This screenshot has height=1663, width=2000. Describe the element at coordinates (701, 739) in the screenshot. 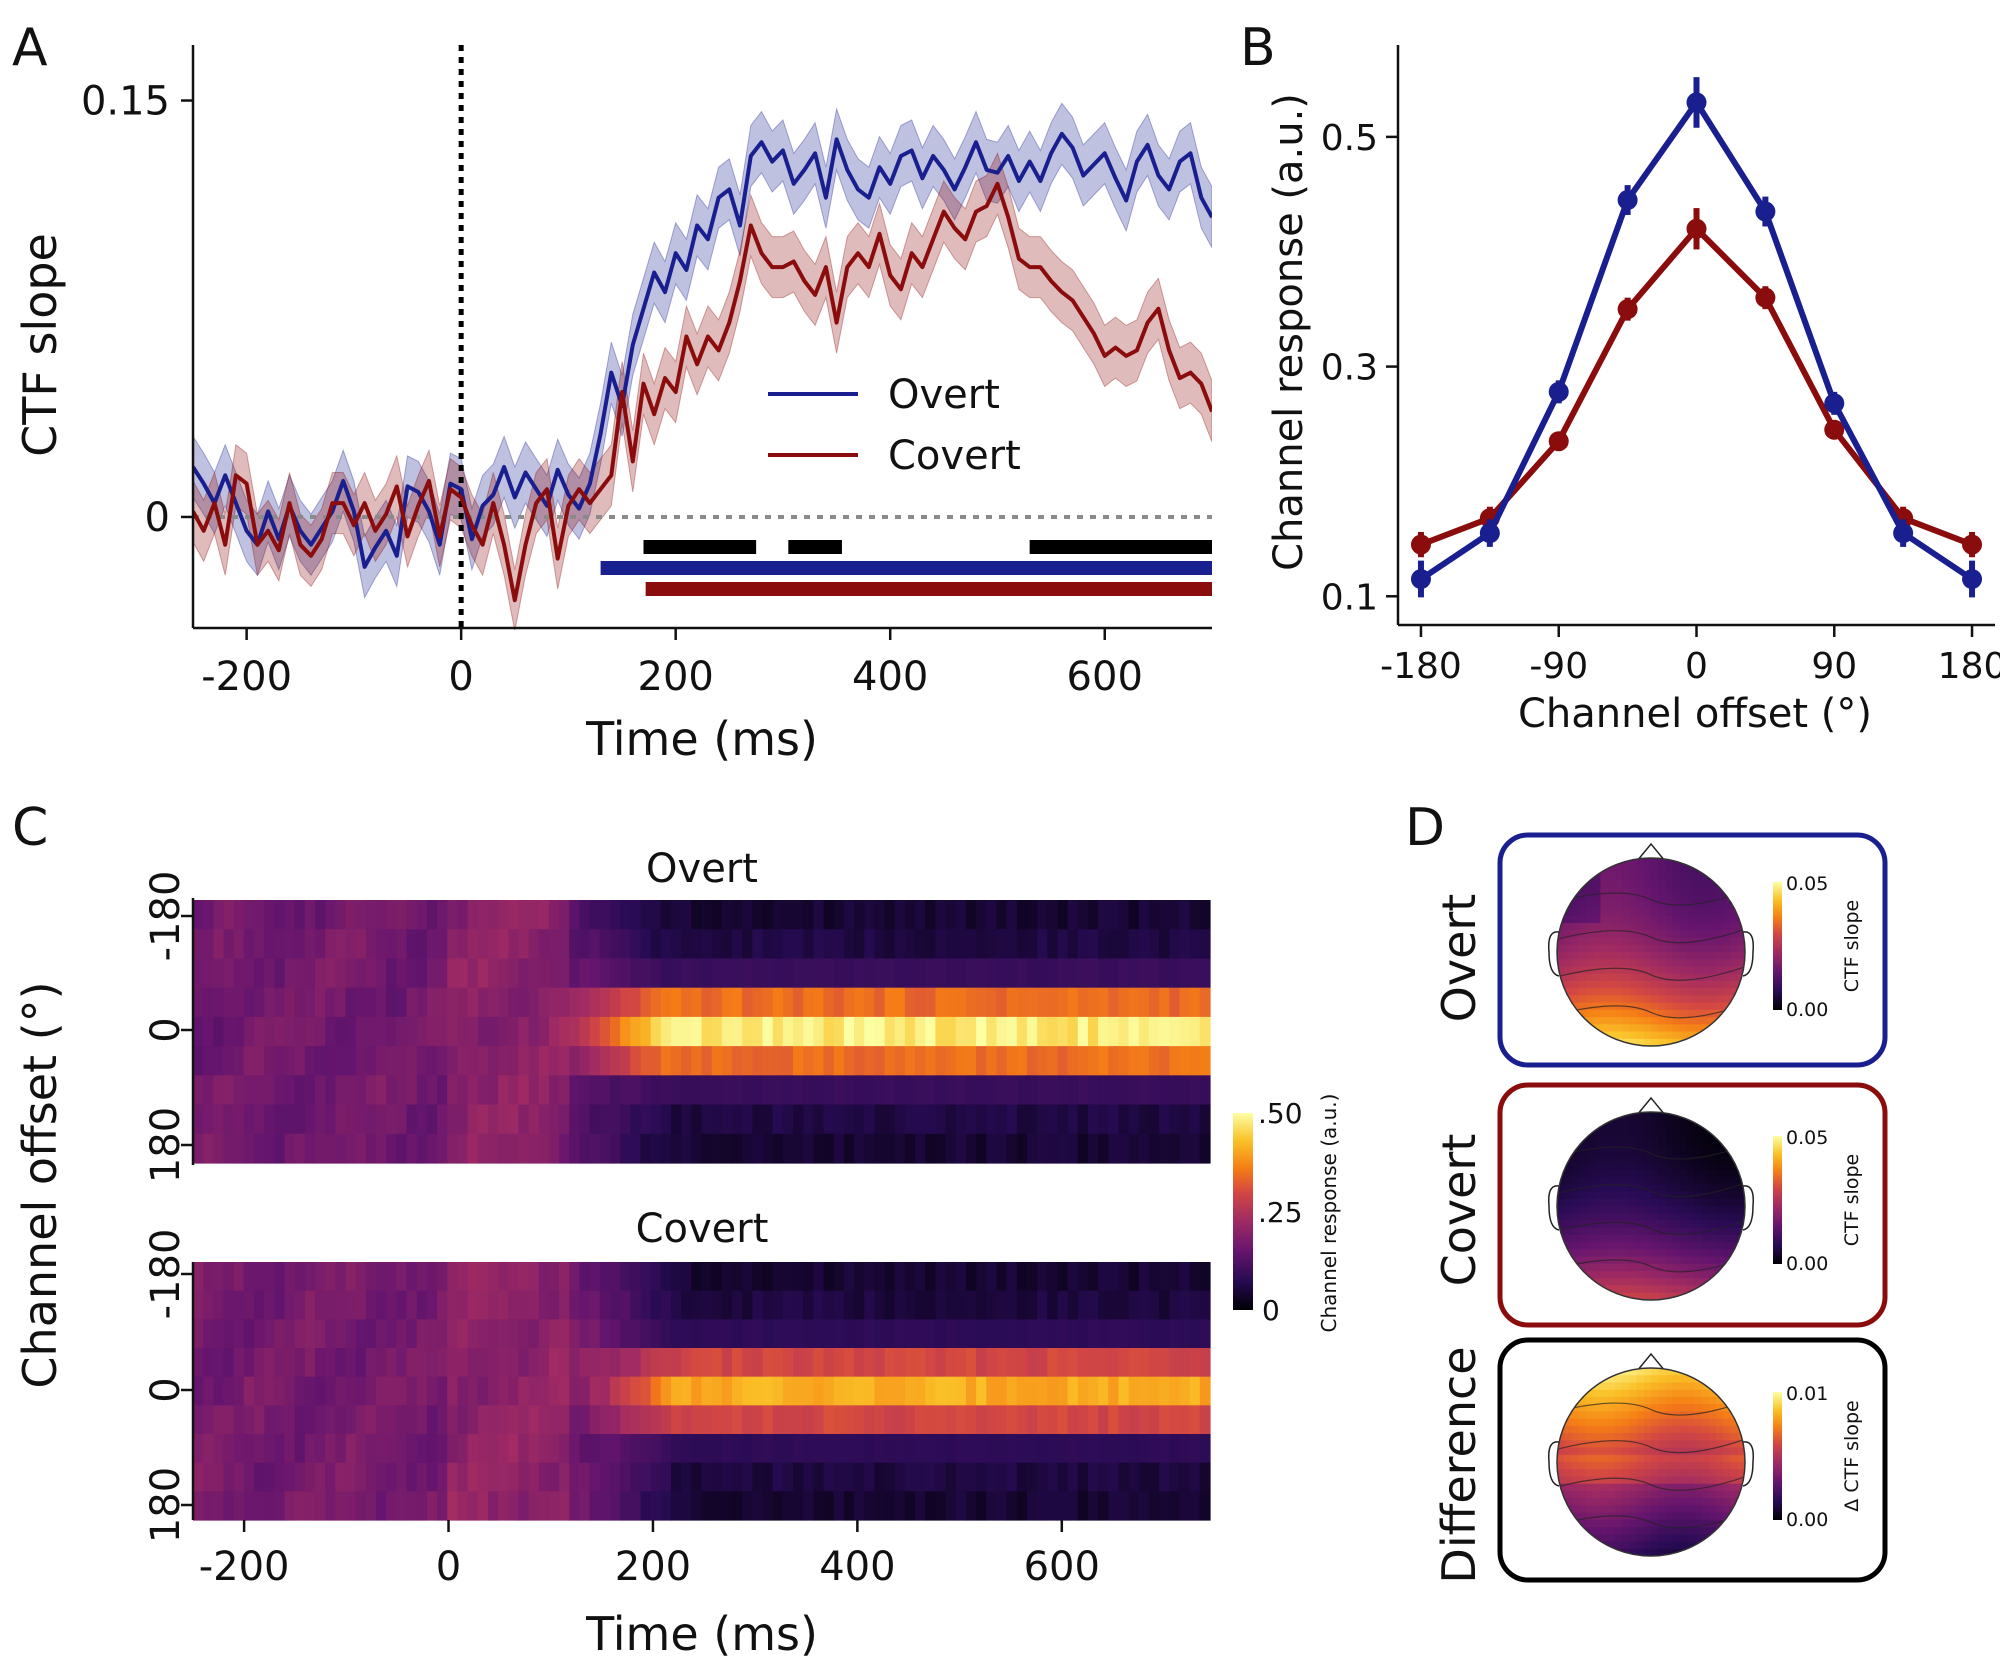

I see `a-x-axis-label: Time (ms)` at that location.